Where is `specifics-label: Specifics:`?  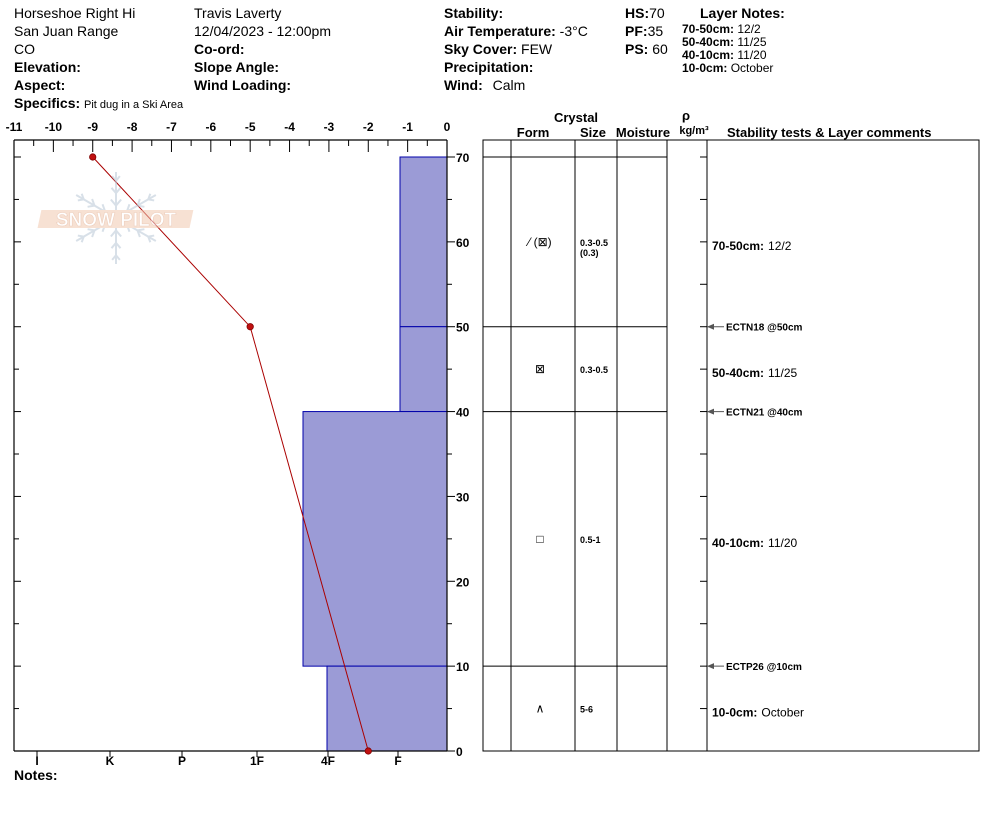
specifics-label: Specifics: is located at coordinates (47, 103).